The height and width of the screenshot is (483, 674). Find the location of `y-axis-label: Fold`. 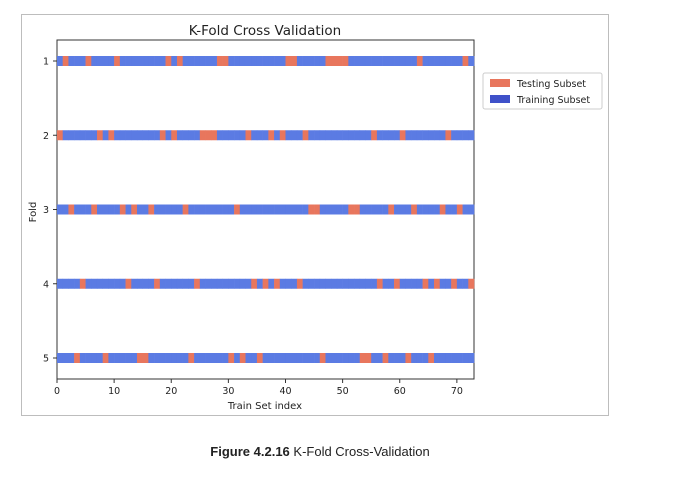

y-axis-label: Fold is located at coordinates (33, 212).